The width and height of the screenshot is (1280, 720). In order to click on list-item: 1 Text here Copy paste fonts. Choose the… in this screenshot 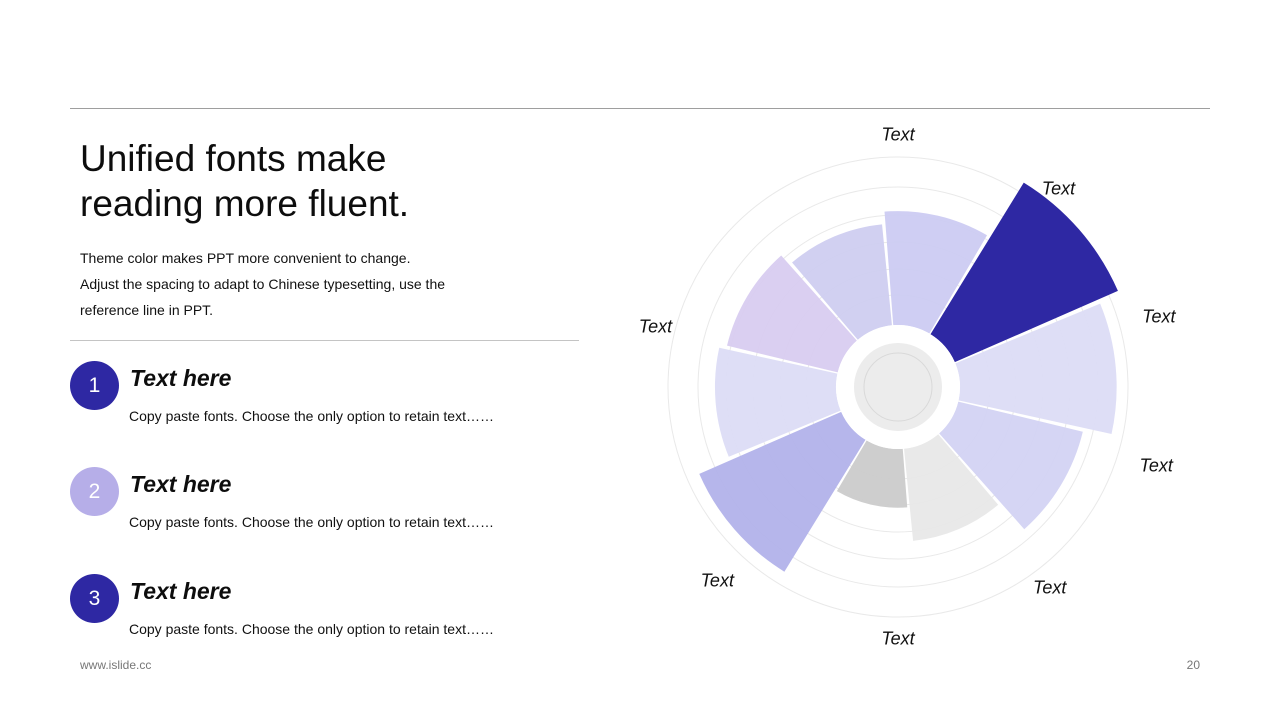, I will do `click(330, 401)`.